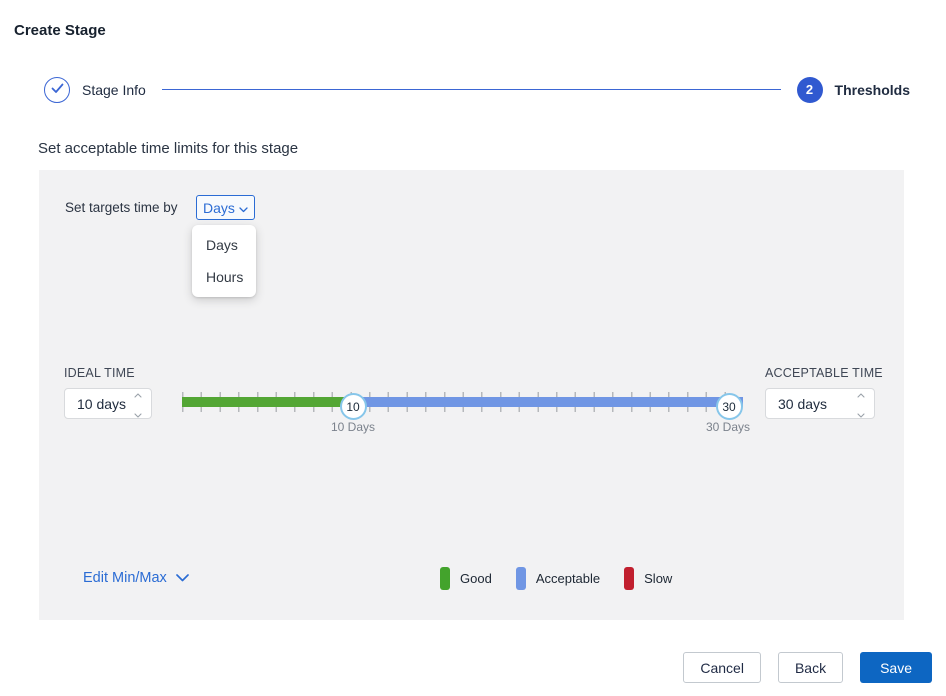 The image size is (946, 696). I want to click on legend-item-good: Good, so click(466, 578).